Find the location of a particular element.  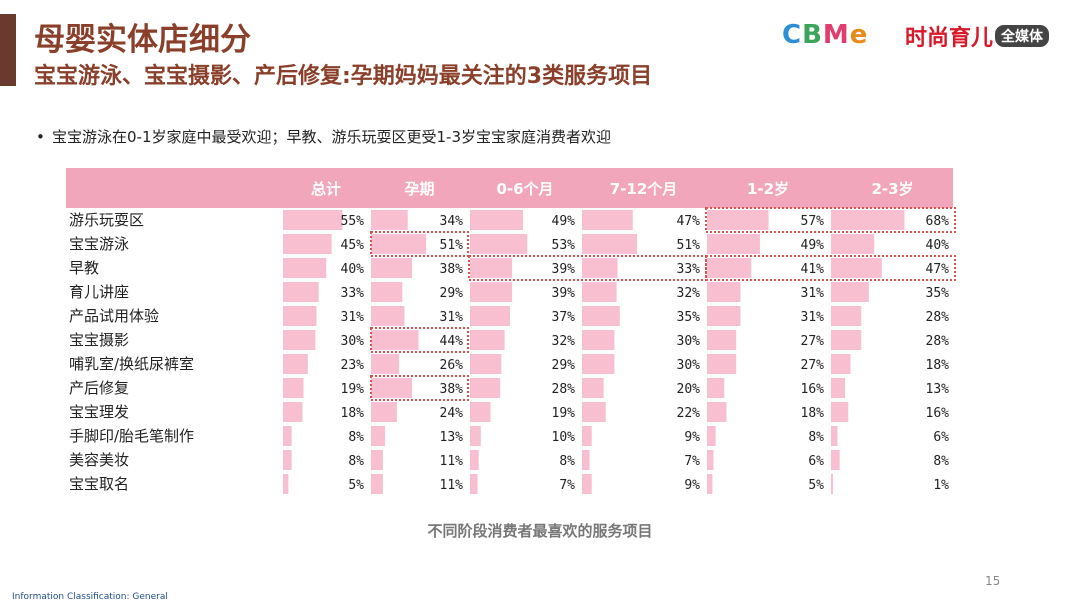

data-label: 47% is located at coordinates (689, 221).